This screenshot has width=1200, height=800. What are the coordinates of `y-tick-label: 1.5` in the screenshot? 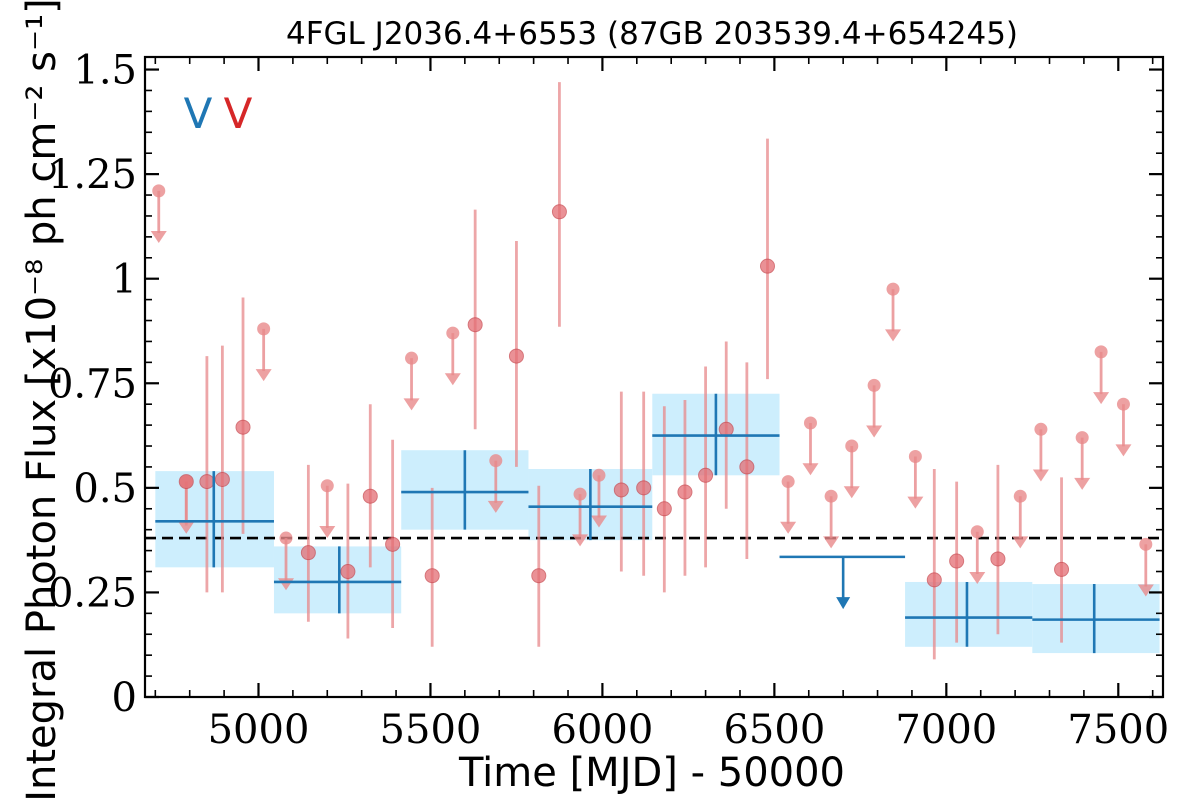 It's located at (105, 71).